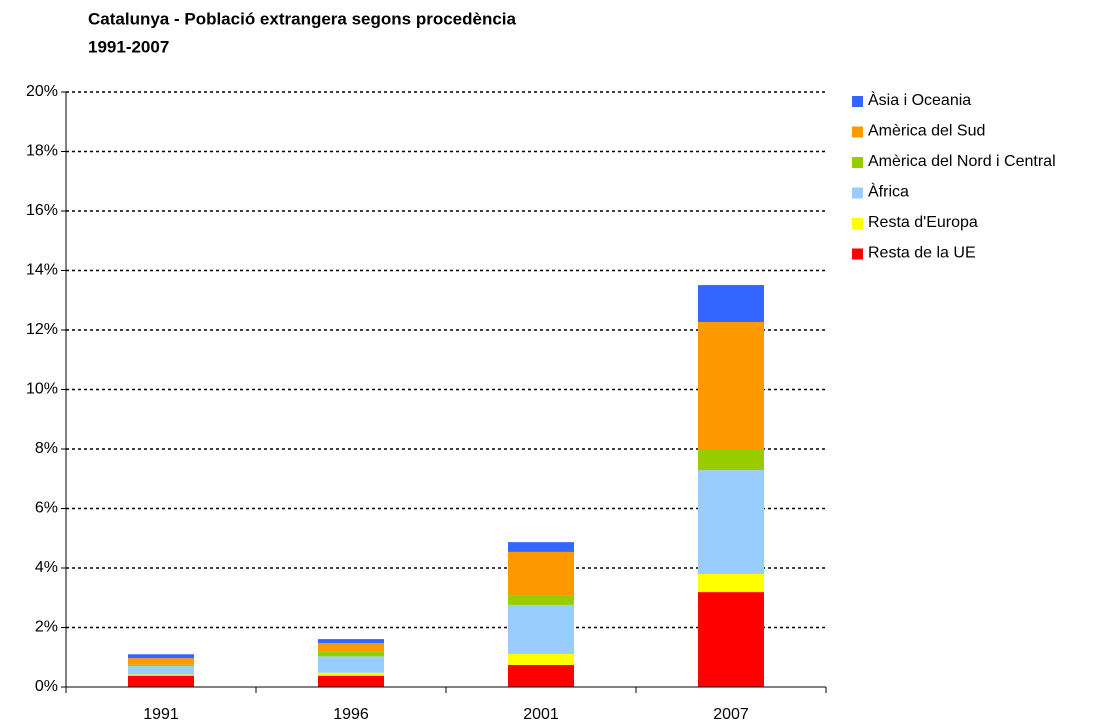  Describe the element at coordinates (962, 161) in the screenshot. I see `legend-label: Amèrica del Nord i Central` at that location.